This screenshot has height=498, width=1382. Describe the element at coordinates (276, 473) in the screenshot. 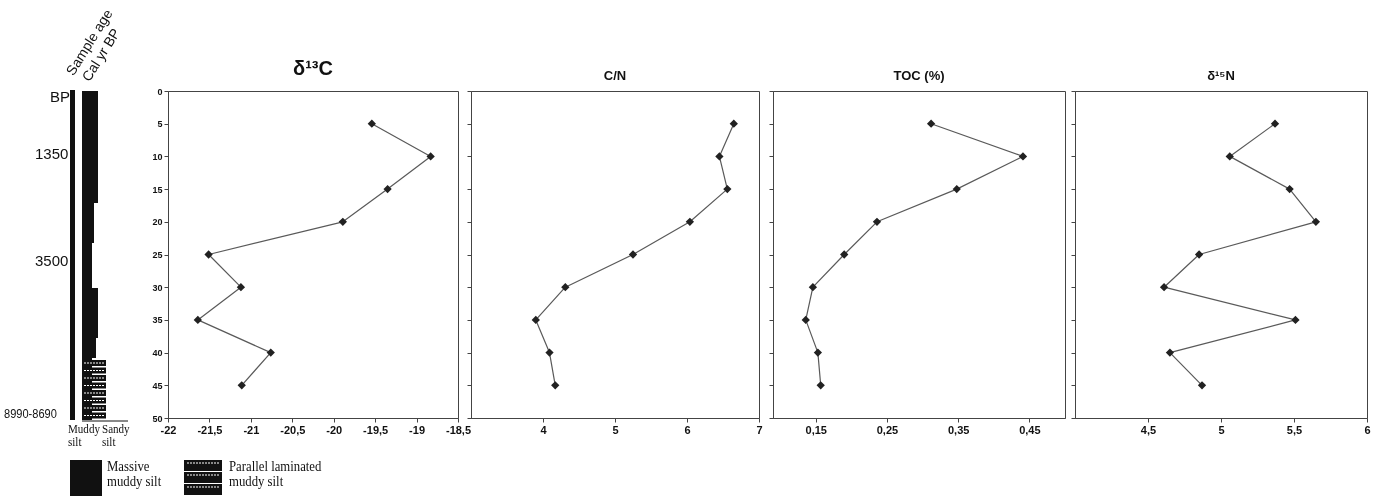

I see `text: Parallel laminated muddy silt` at that location.